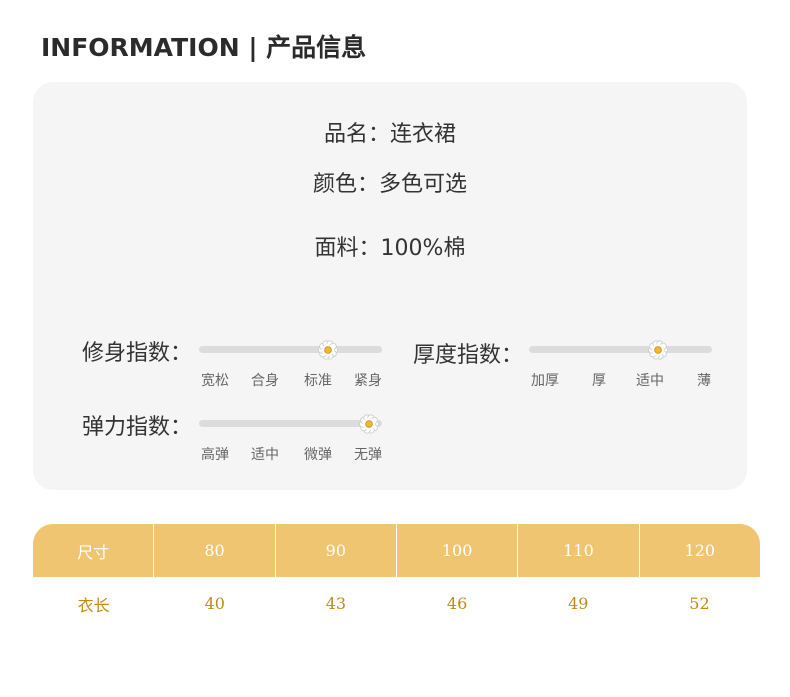  I want to click on thickness-scale-track, so click(620, 349).